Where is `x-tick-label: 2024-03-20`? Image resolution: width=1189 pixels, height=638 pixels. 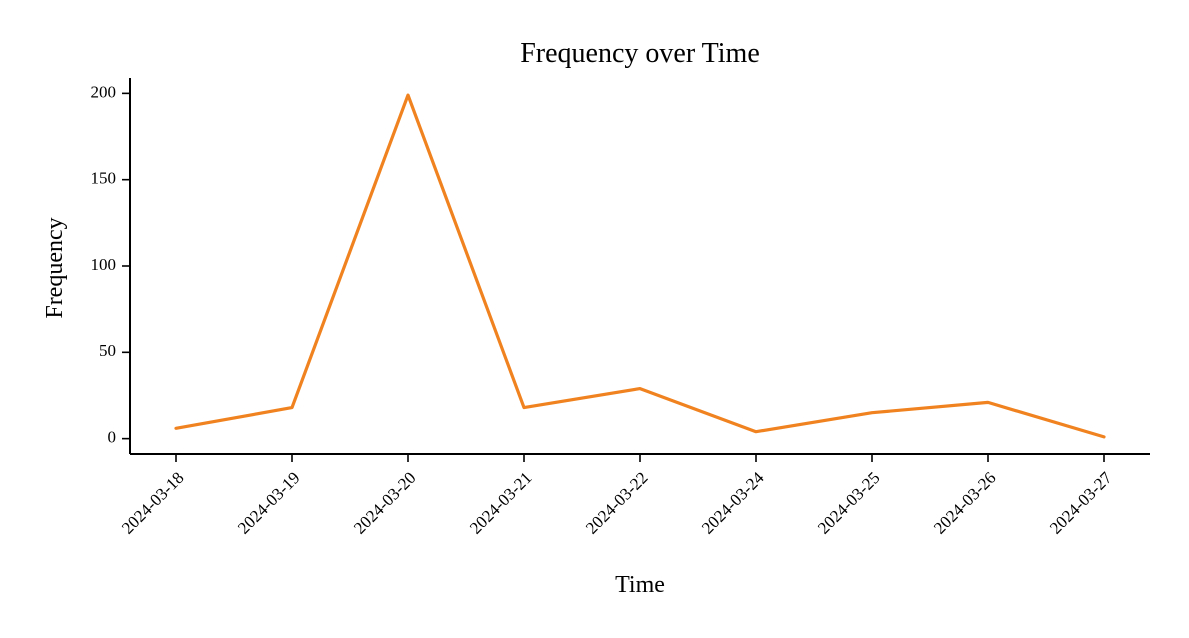
x-tick-label: 2024-03-20 is located at coordinates (385, 503).